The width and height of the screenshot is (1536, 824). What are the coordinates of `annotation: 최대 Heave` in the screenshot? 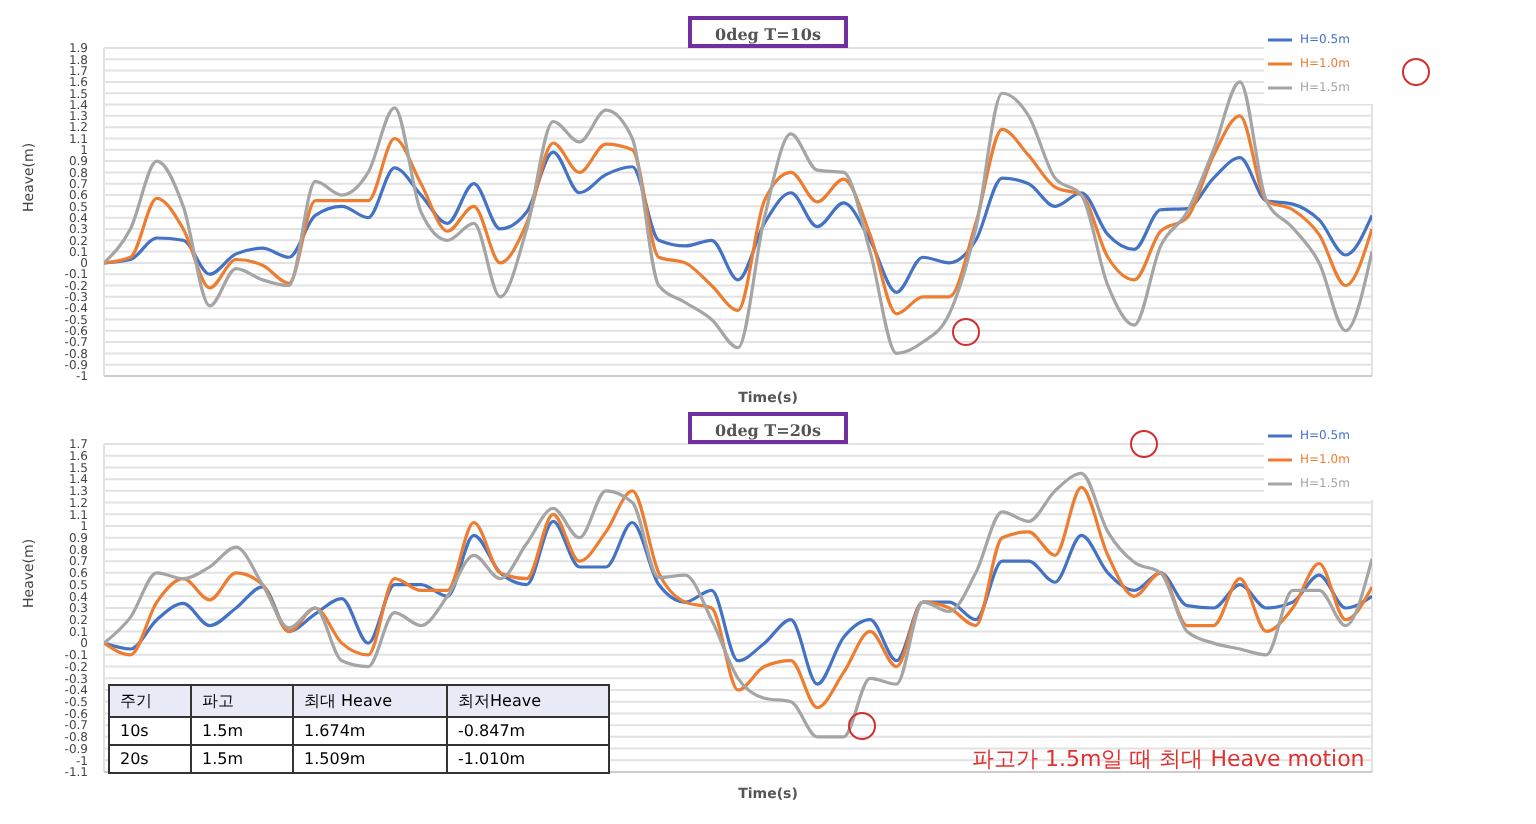 It's located at (370, 701).